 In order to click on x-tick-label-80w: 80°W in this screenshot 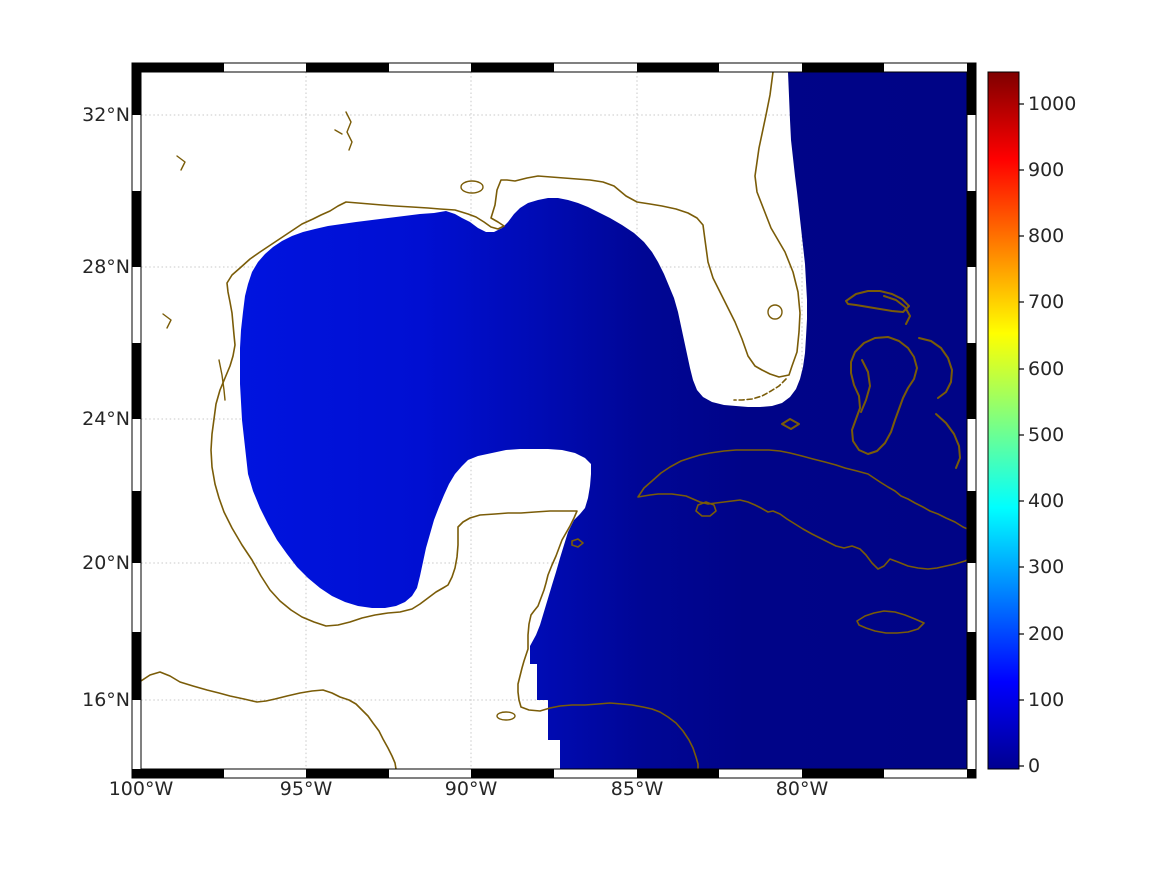, I will do `click(802, 789)`.